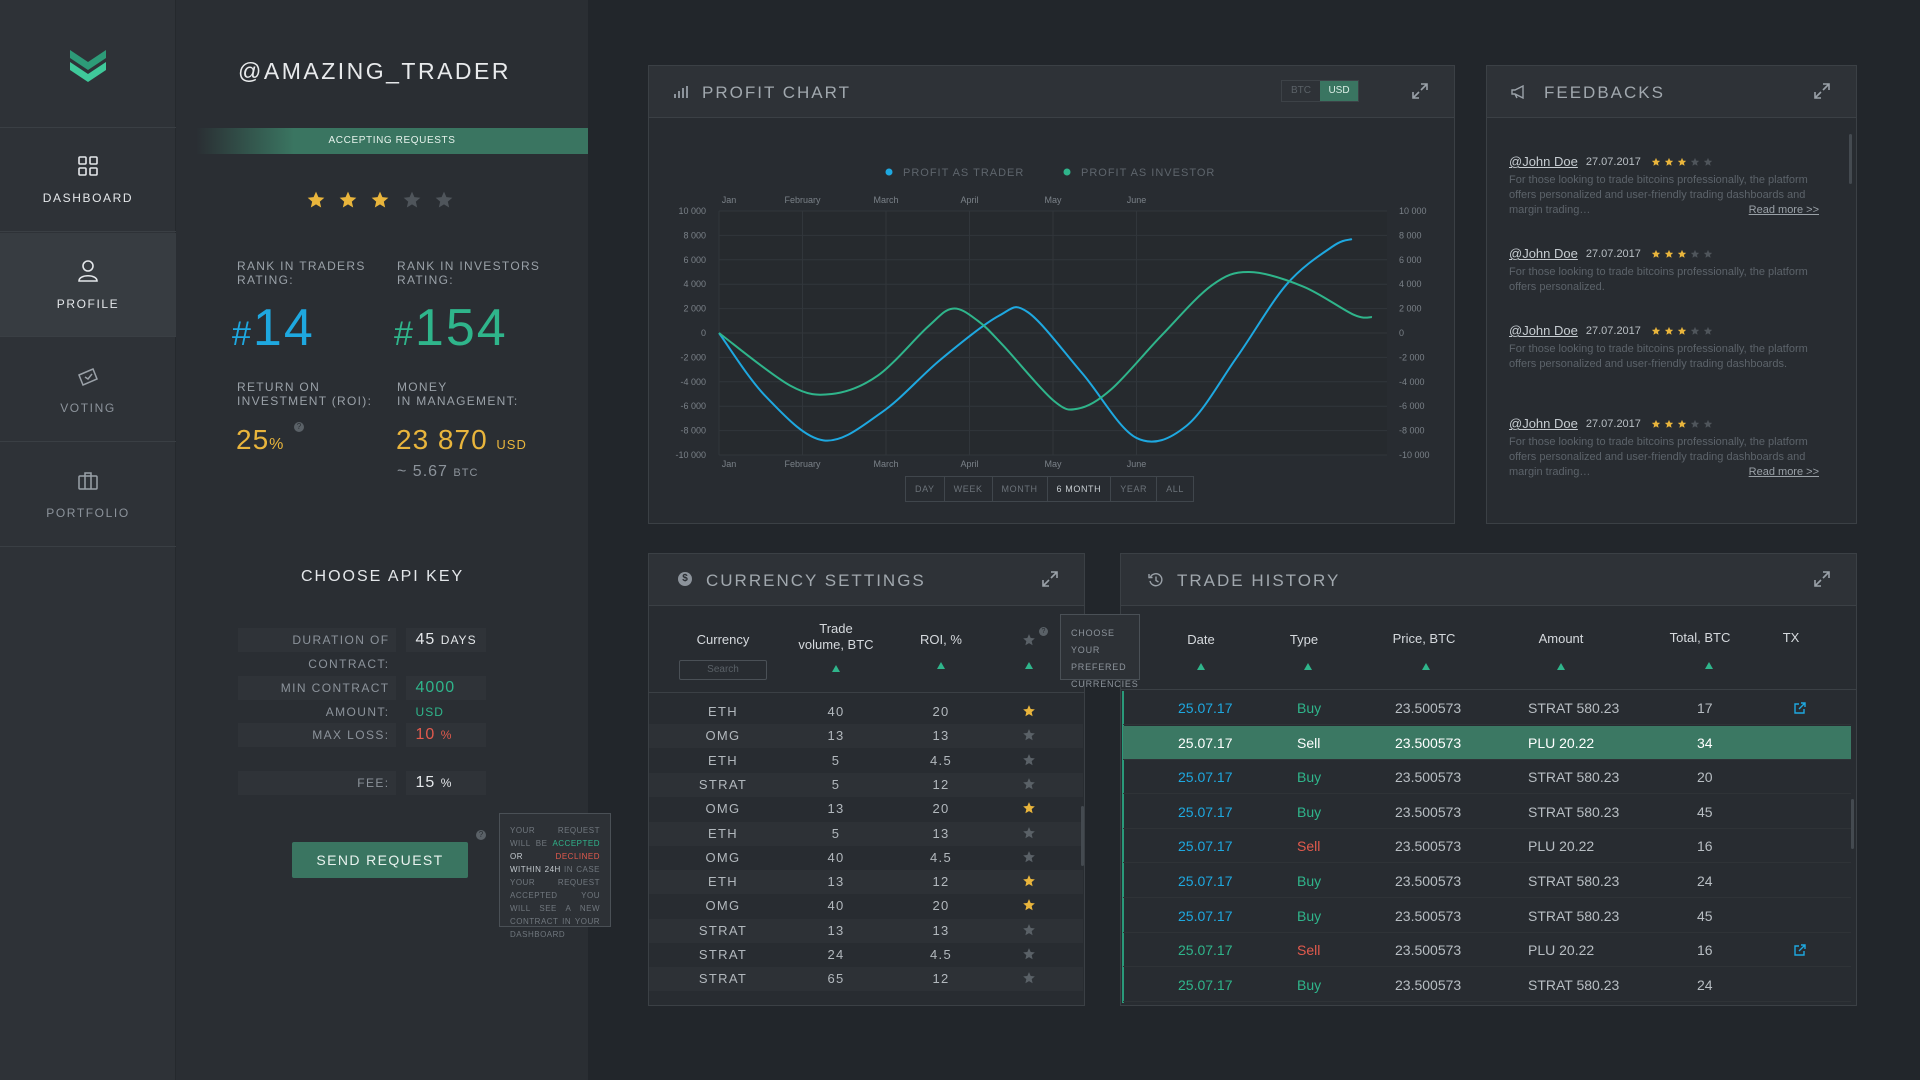 Image resolution: width=1920 pixels, height=1080 pixels. What do you see at coordinates (1574, 881) in the screenshot?
I see `trade-amount: STRAT 580.23` at bounding box center [1574, 881].